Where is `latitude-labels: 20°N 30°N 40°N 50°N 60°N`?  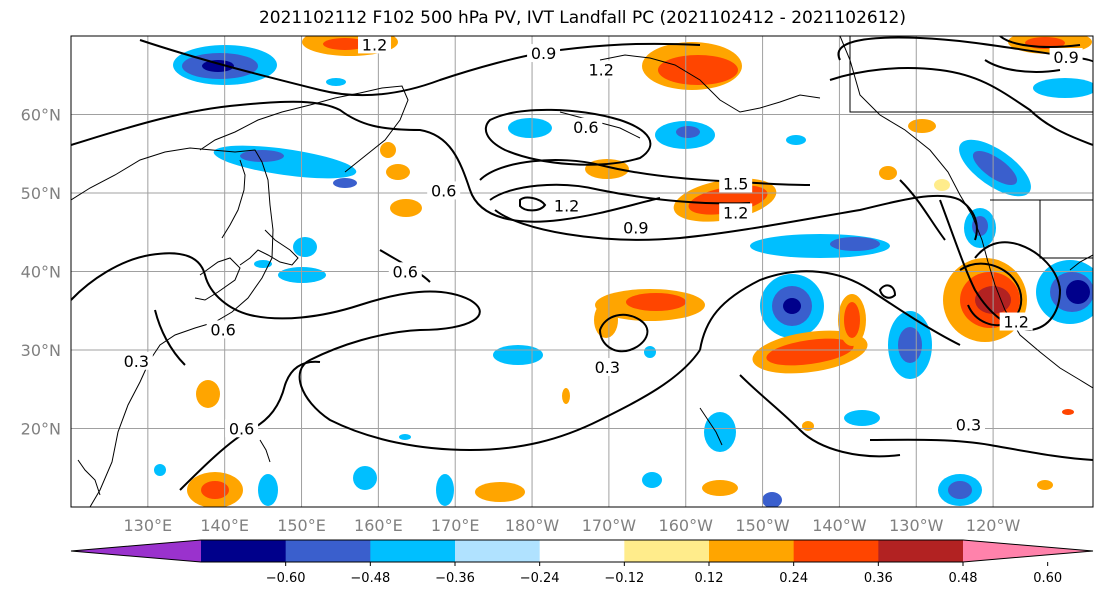
latitude-labels: 20°N 30°N 40°N 50°N 60°N is located at coordinates (41, 272).